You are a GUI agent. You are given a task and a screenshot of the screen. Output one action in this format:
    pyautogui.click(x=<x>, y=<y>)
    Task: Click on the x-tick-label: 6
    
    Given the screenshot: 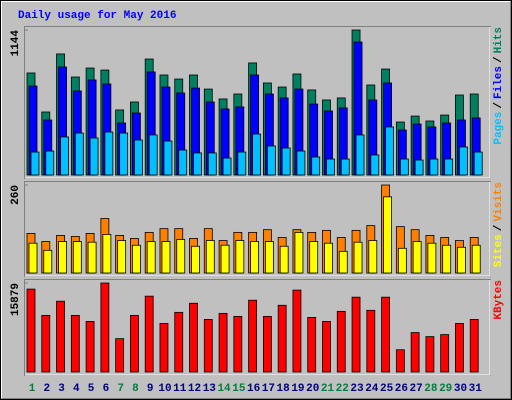 What is the action you would take?
    pyautogui.click(x=106, y=389)
    